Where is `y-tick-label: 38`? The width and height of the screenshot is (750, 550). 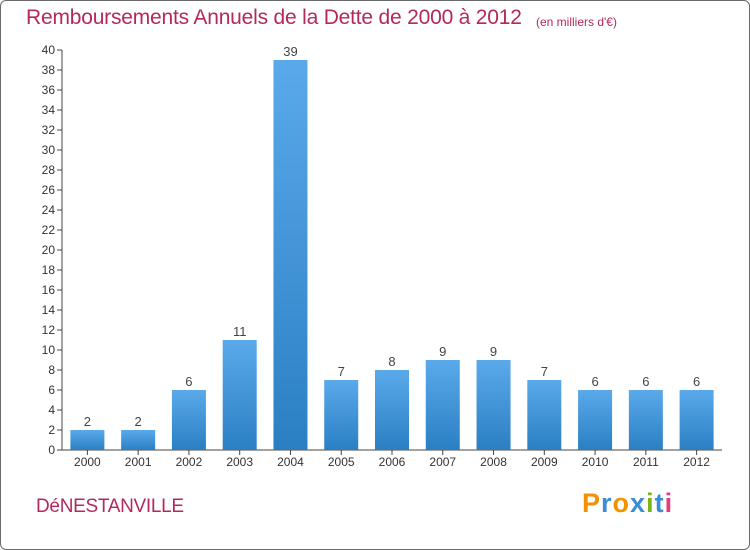 y-tick-label: 38 is located at coordinates (49, 70).